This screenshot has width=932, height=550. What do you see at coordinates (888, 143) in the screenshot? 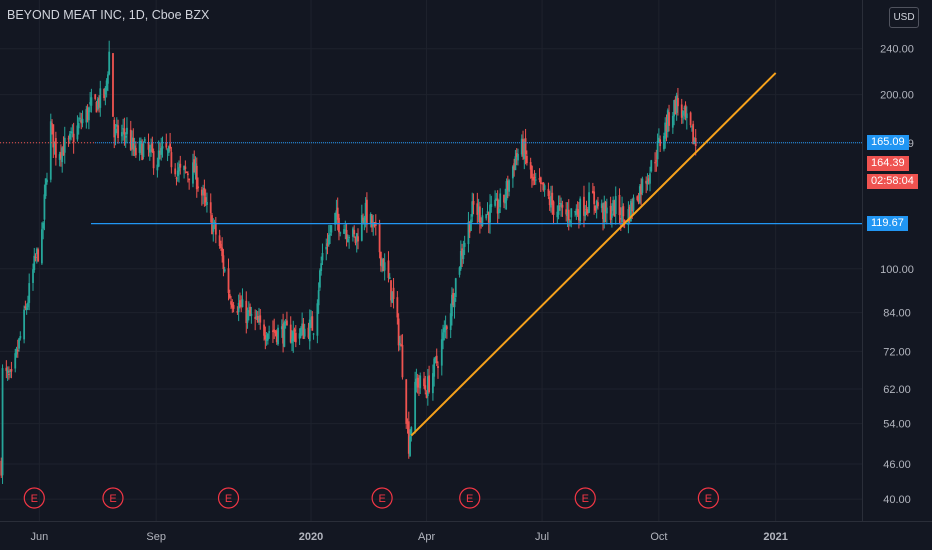
I see `resistance-price-tag: 165.09` at bounding box center [888, 143].